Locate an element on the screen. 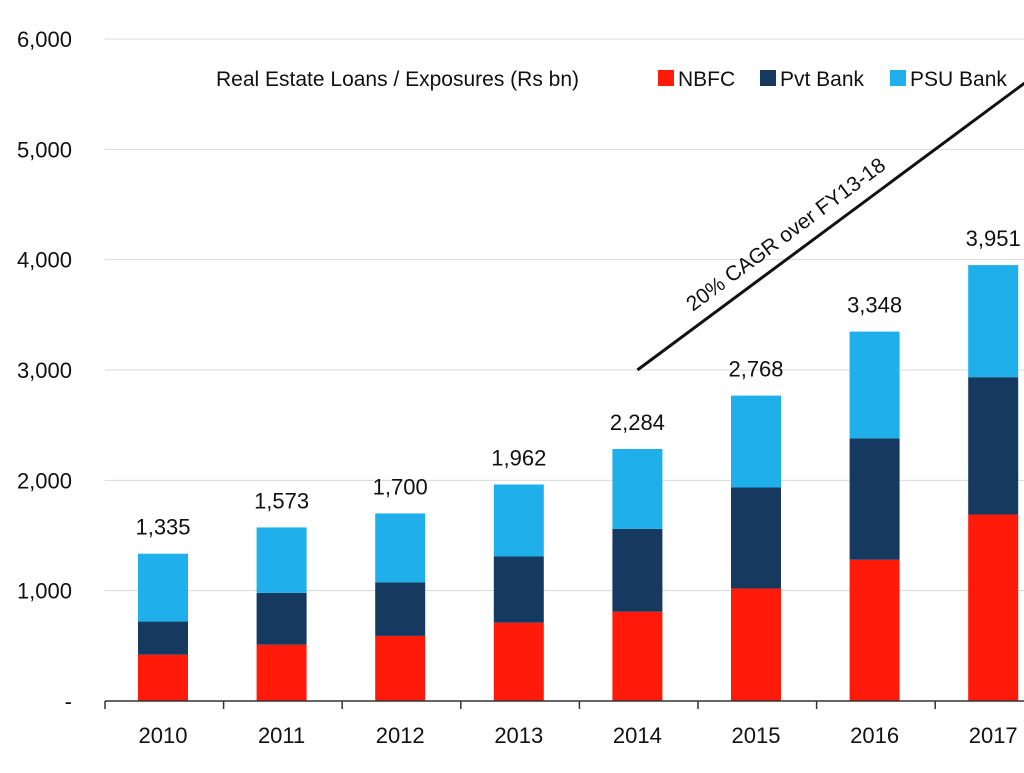  legend-label-pvt-bank: Pvt Bank is located at coordinates (822, 79).